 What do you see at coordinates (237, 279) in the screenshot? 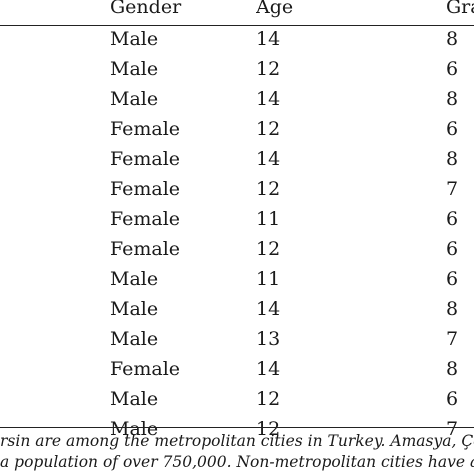
I see `table-row: Male 11 6` at bounding box center [237, 279].